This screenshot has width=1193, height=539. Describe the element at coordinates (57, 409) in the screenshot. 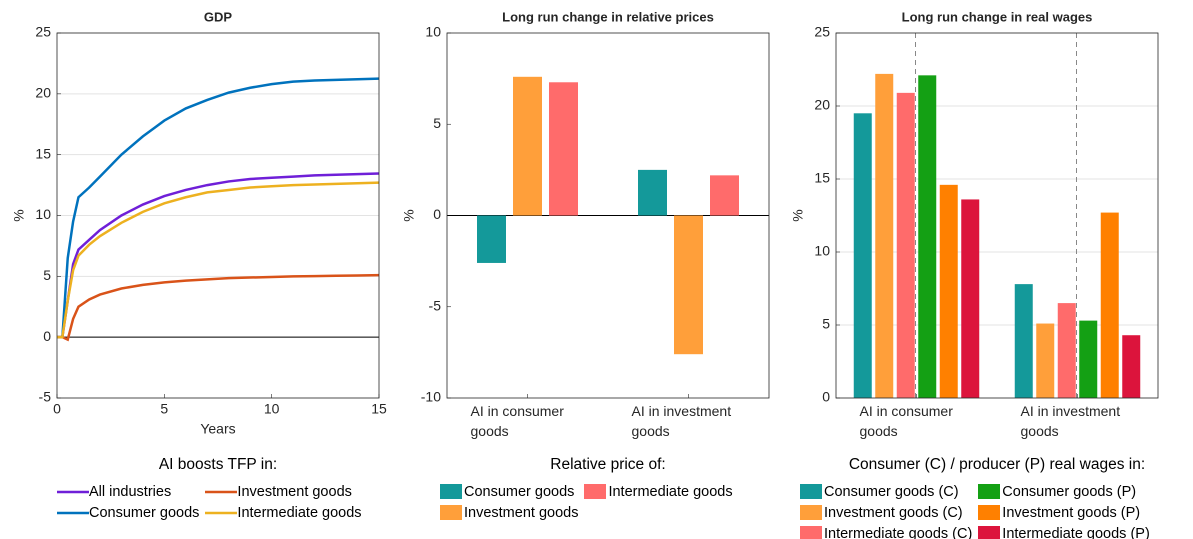

I see `x-tick-label: 0` at that location.